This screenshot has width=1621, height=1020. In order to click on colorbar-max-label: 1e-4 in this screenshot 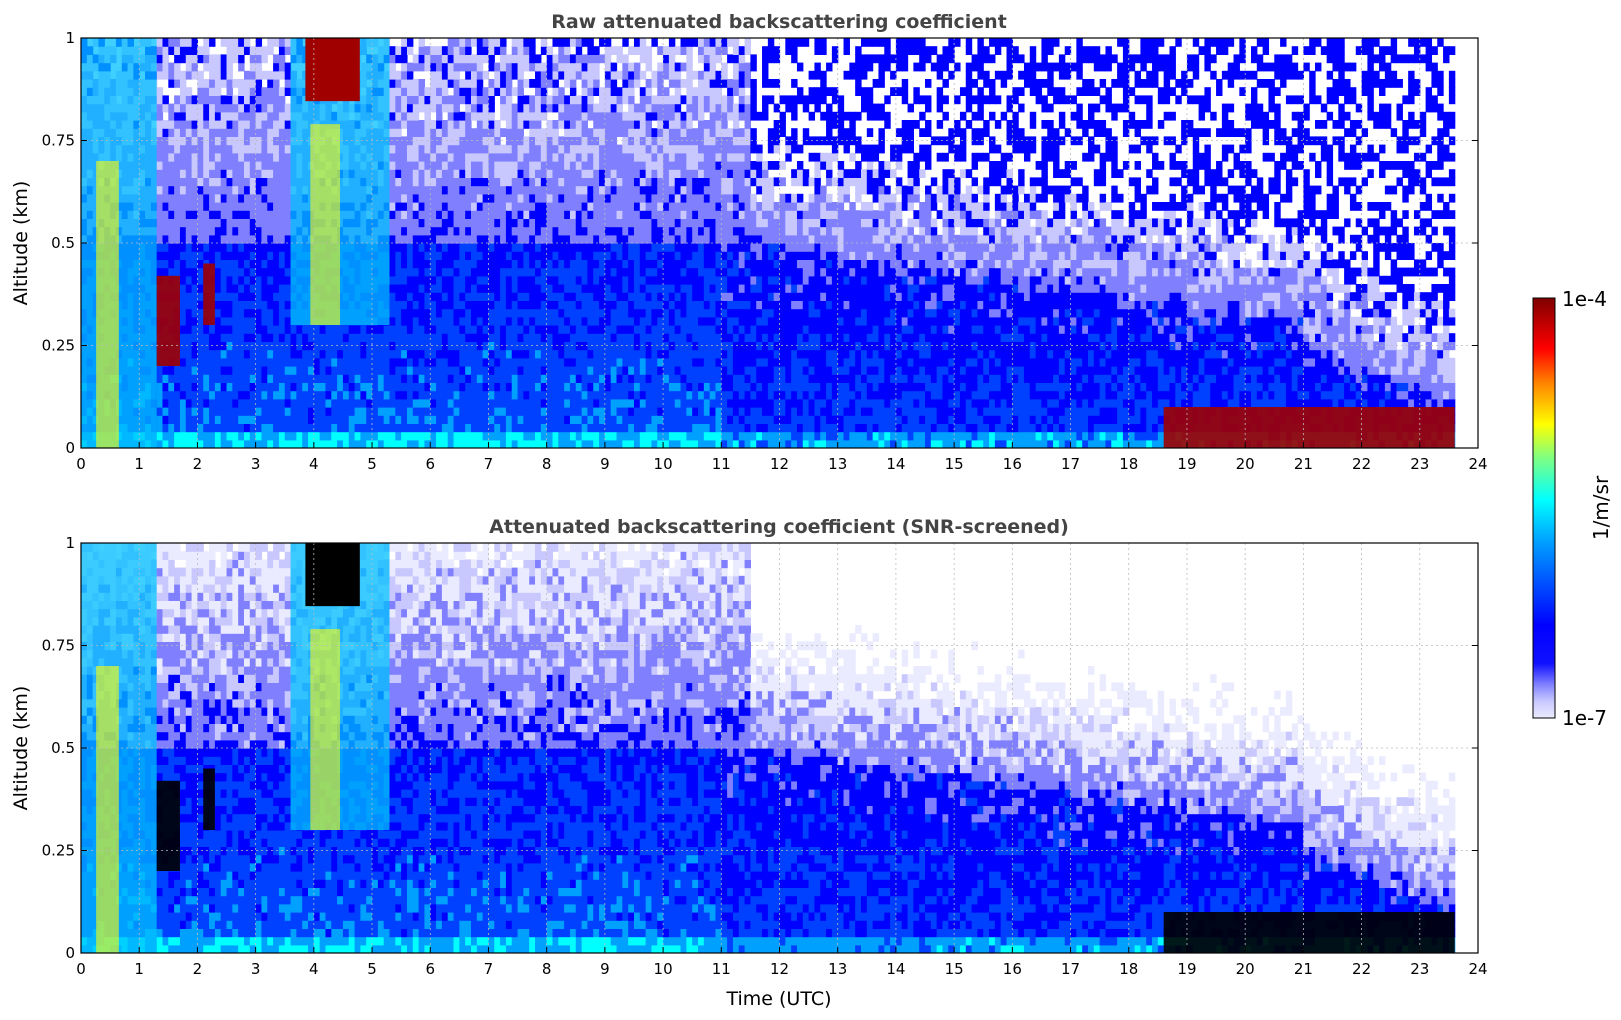, I will do `click(1584, 299)`.